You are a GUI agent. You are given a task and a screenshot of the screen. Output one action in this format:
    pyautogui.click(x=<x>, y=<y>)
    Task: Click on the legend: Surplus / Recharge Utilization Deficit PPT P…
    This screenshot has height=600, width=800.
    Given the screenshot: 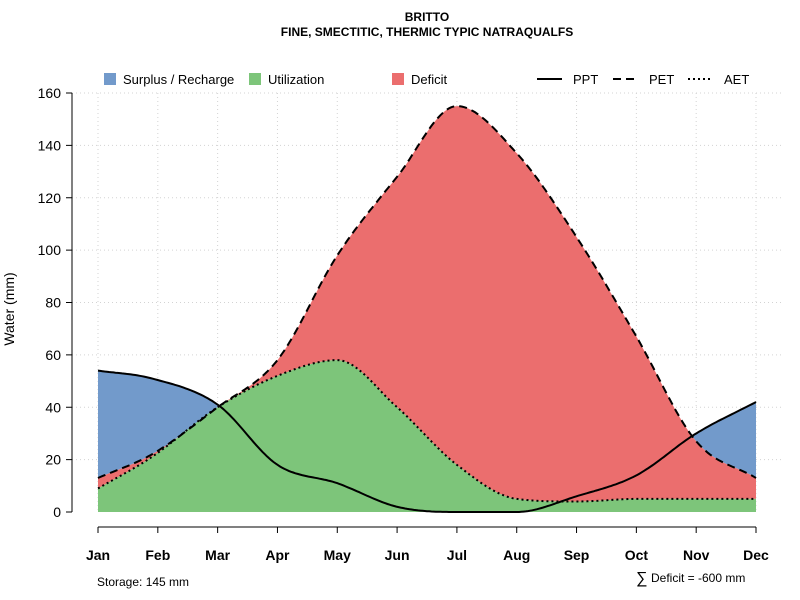 What is the action you would take?
    pyautogui.click(x=426, y=79)
    